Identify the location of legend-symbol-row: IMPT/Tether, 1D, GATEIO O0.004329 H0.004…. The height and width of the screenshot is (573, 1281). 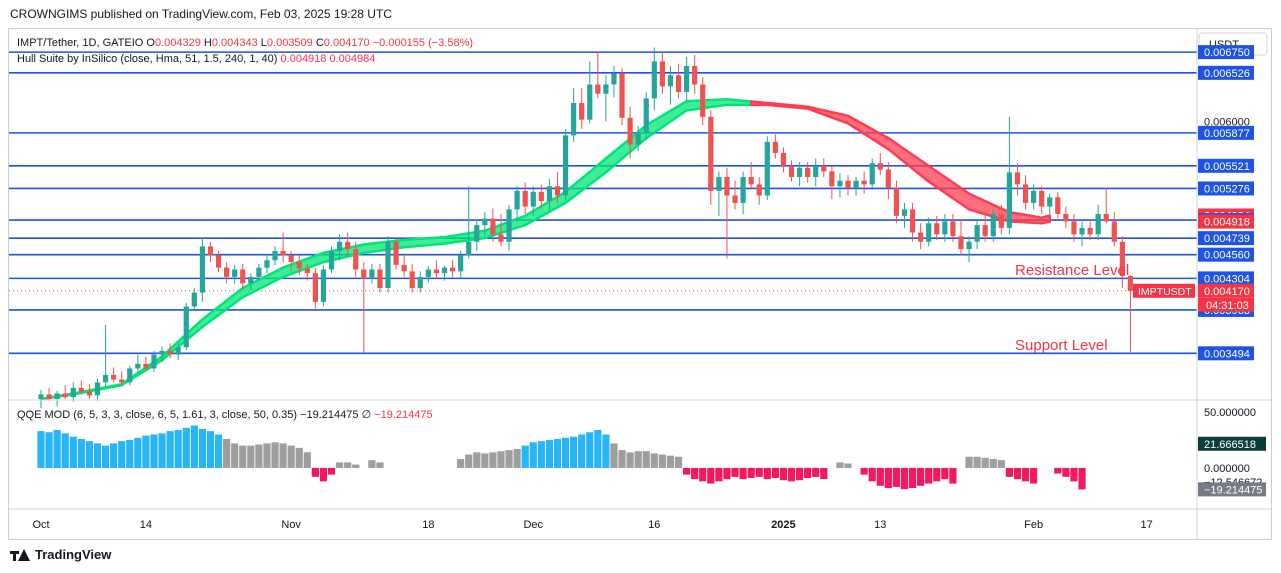
(245, 43).